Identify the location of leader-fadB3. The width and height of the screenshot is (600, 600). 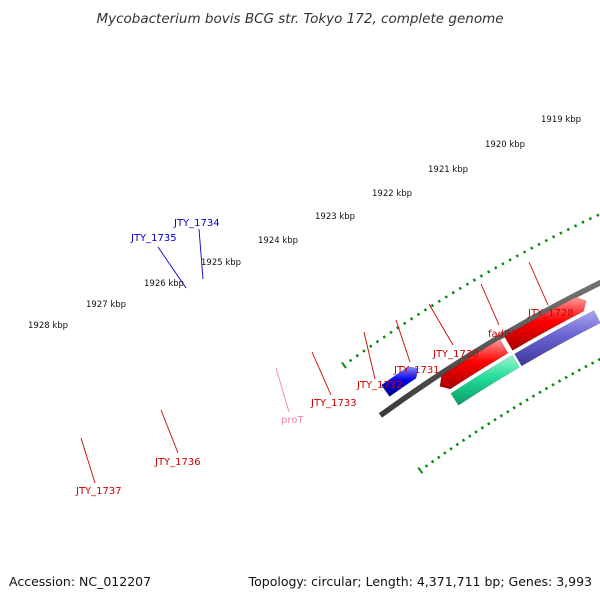
(490, 304).